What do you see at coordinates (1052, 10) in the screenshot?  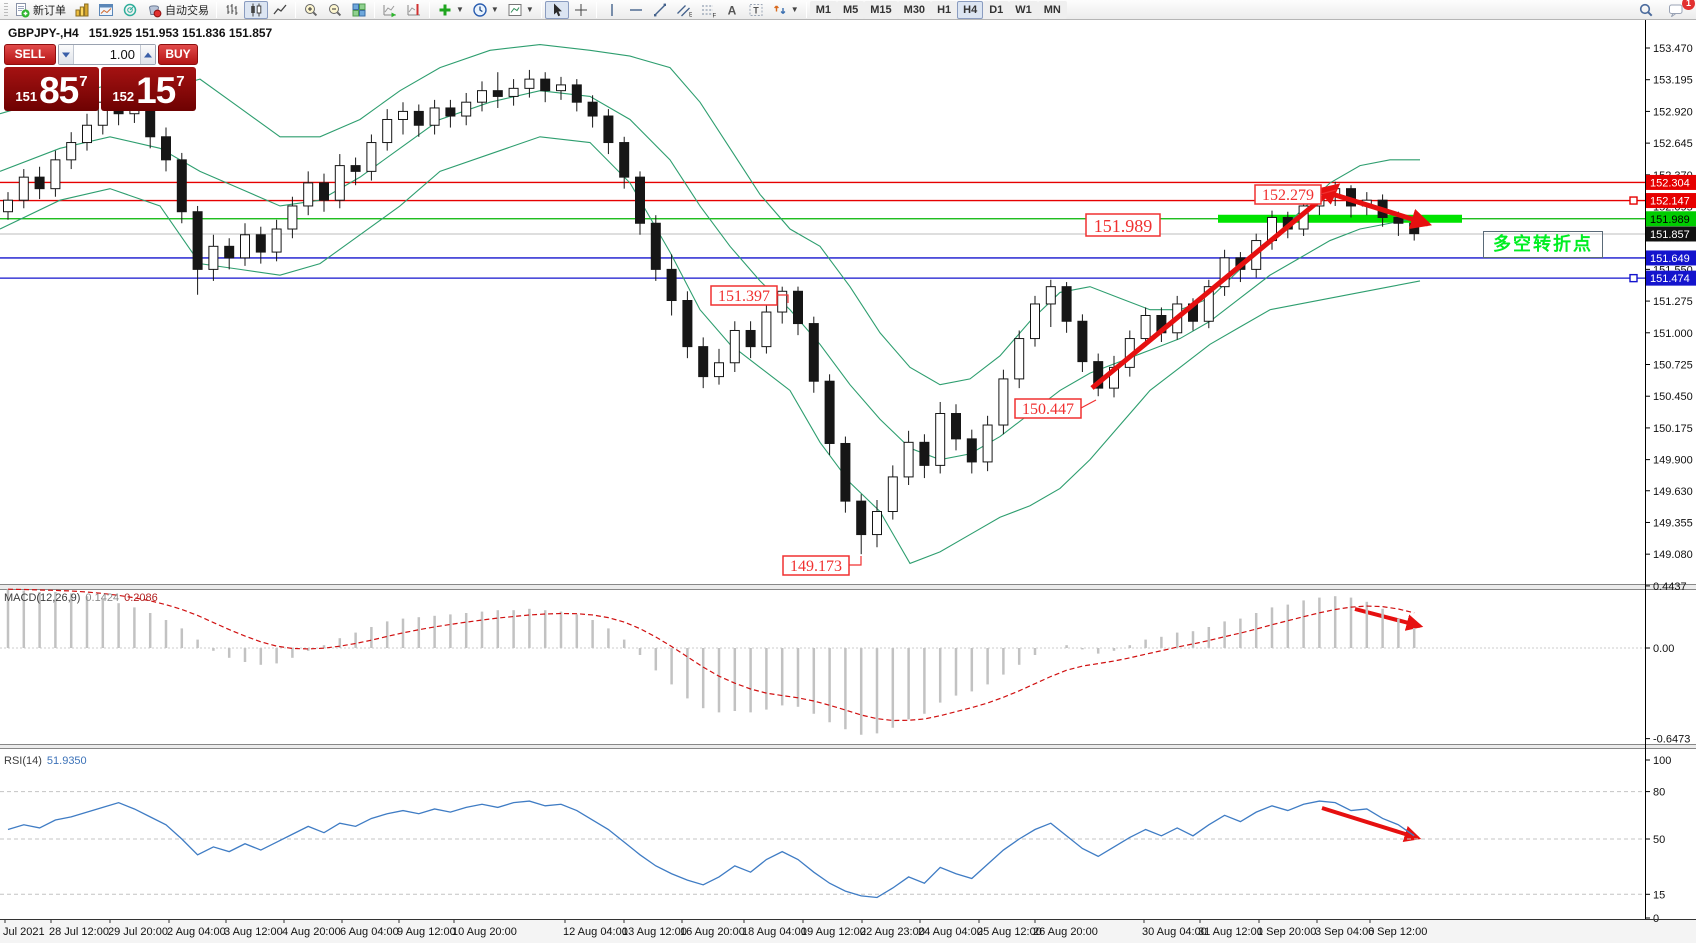 I see `timeframe-mn: MN` at bounding box center [1052, 10].